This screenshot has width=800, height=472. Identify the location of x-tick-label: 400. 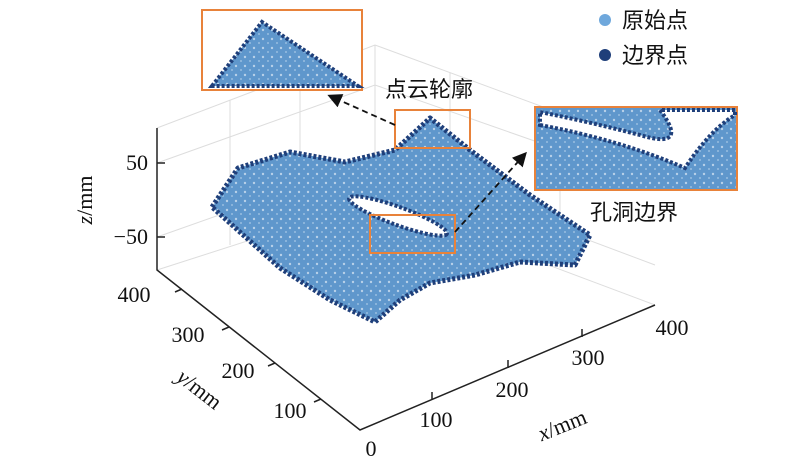
(672, 327).